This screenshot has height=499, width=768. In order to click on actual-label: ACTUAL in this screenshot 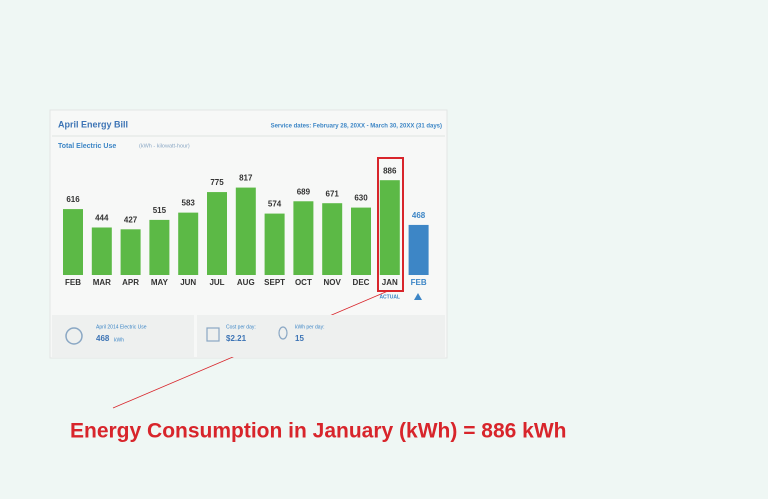, I will do `click(389, 297)`.